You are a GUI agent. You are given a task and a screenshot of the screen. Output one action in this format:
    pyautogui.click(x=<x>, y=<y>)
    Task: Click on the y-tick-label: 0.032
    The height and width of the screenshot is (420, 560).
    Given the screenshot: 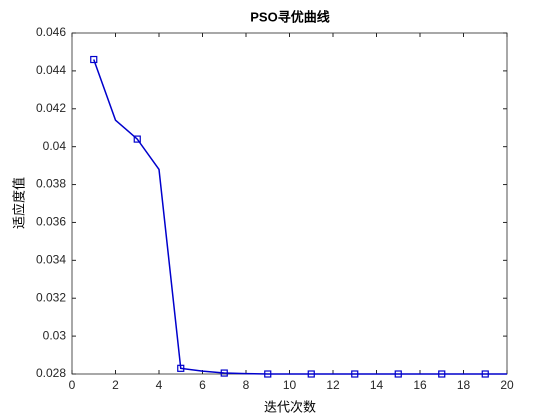 What is the action you would take?
    pyautogui.click(x=51, y=297)
    